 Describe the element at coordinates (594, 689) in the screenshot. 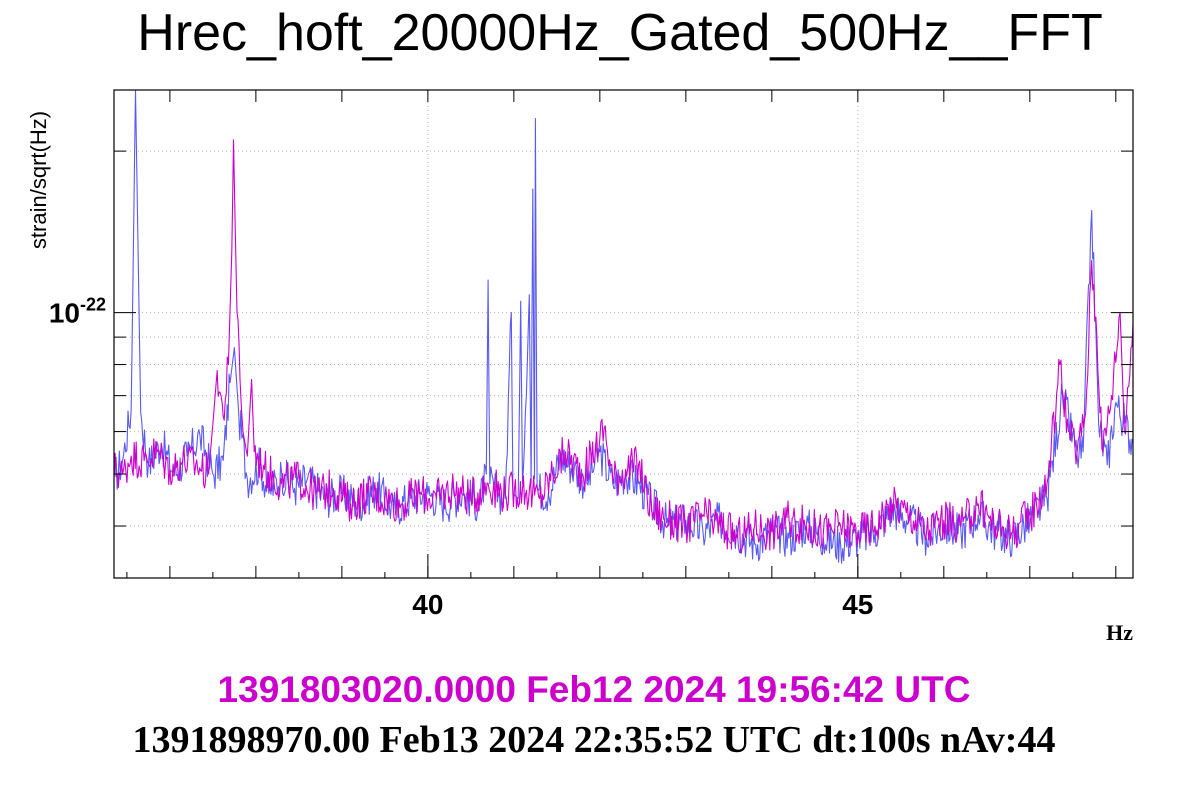

I see `reference-trace-label: 1391803020.0000 Feb12 2024 19:56:42 UTC` at that location.